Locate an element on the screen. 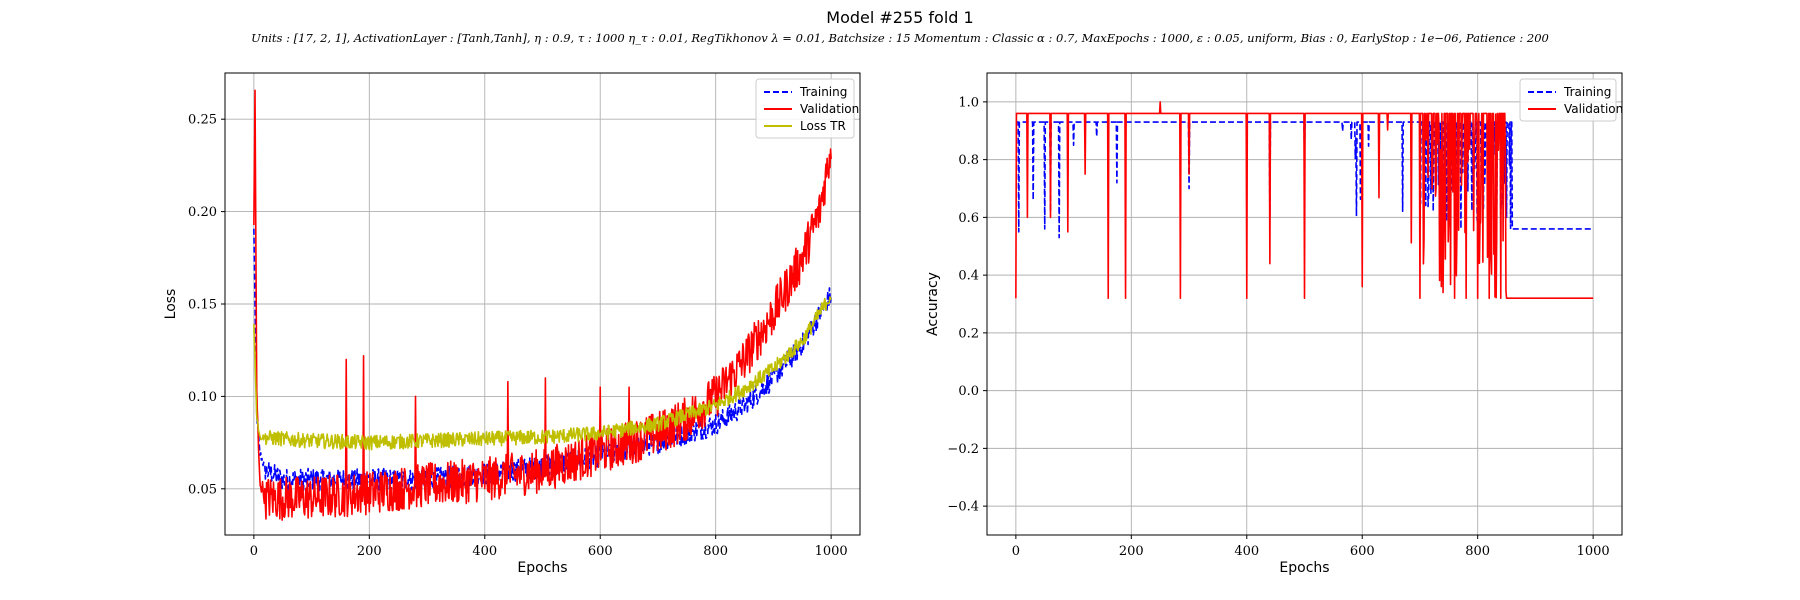 The image size is (1800, 600). y-tick-label: 0.2 is located at coordinates (968, 333).